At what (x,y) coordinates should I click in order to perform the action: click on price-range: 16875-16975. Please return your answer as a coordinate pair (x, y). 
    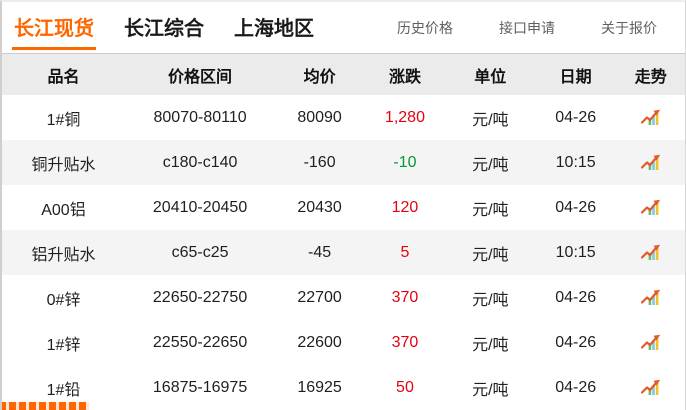
    Looking at the image, I should click on (200, 387).